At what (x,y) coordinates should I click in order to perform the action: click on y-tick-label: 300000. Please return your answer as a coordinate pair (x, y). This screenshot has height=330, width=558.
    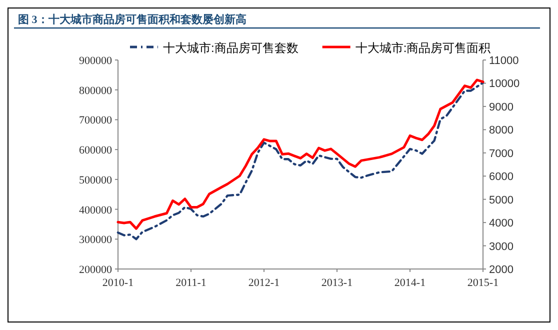
    Looking at the image, I should click on (95, 240).